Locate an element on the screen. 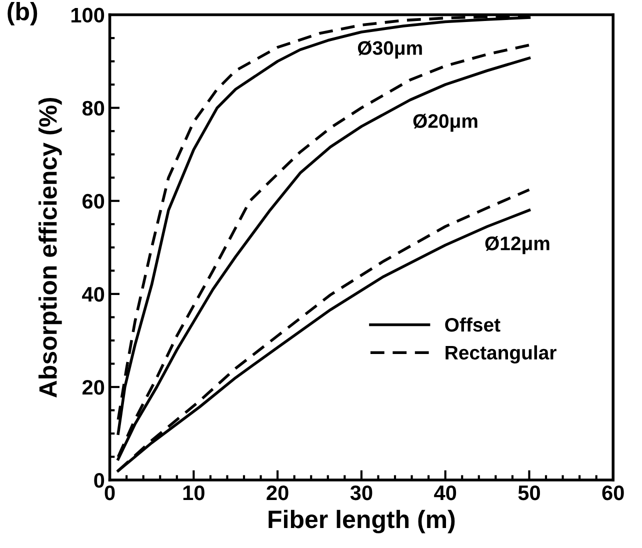 Image resolution: width=642 pixels, height=548 pixels. x-tick-label: 10 is located at coordinates (193, 492).